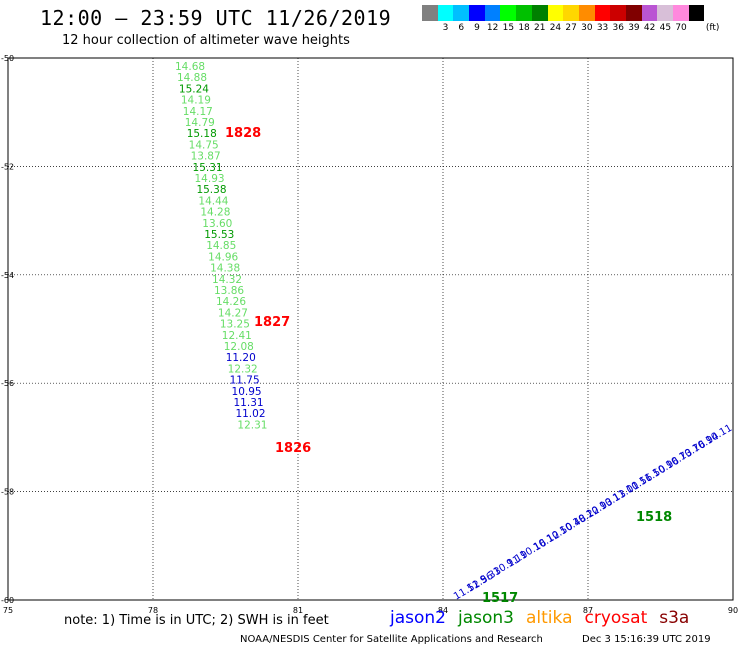 This screenshot has width=740, height=650. What do you see at coordinates (7, 383) in the screenshot?
I see `y-tick-label: -56` at bounding box center [7, 383].